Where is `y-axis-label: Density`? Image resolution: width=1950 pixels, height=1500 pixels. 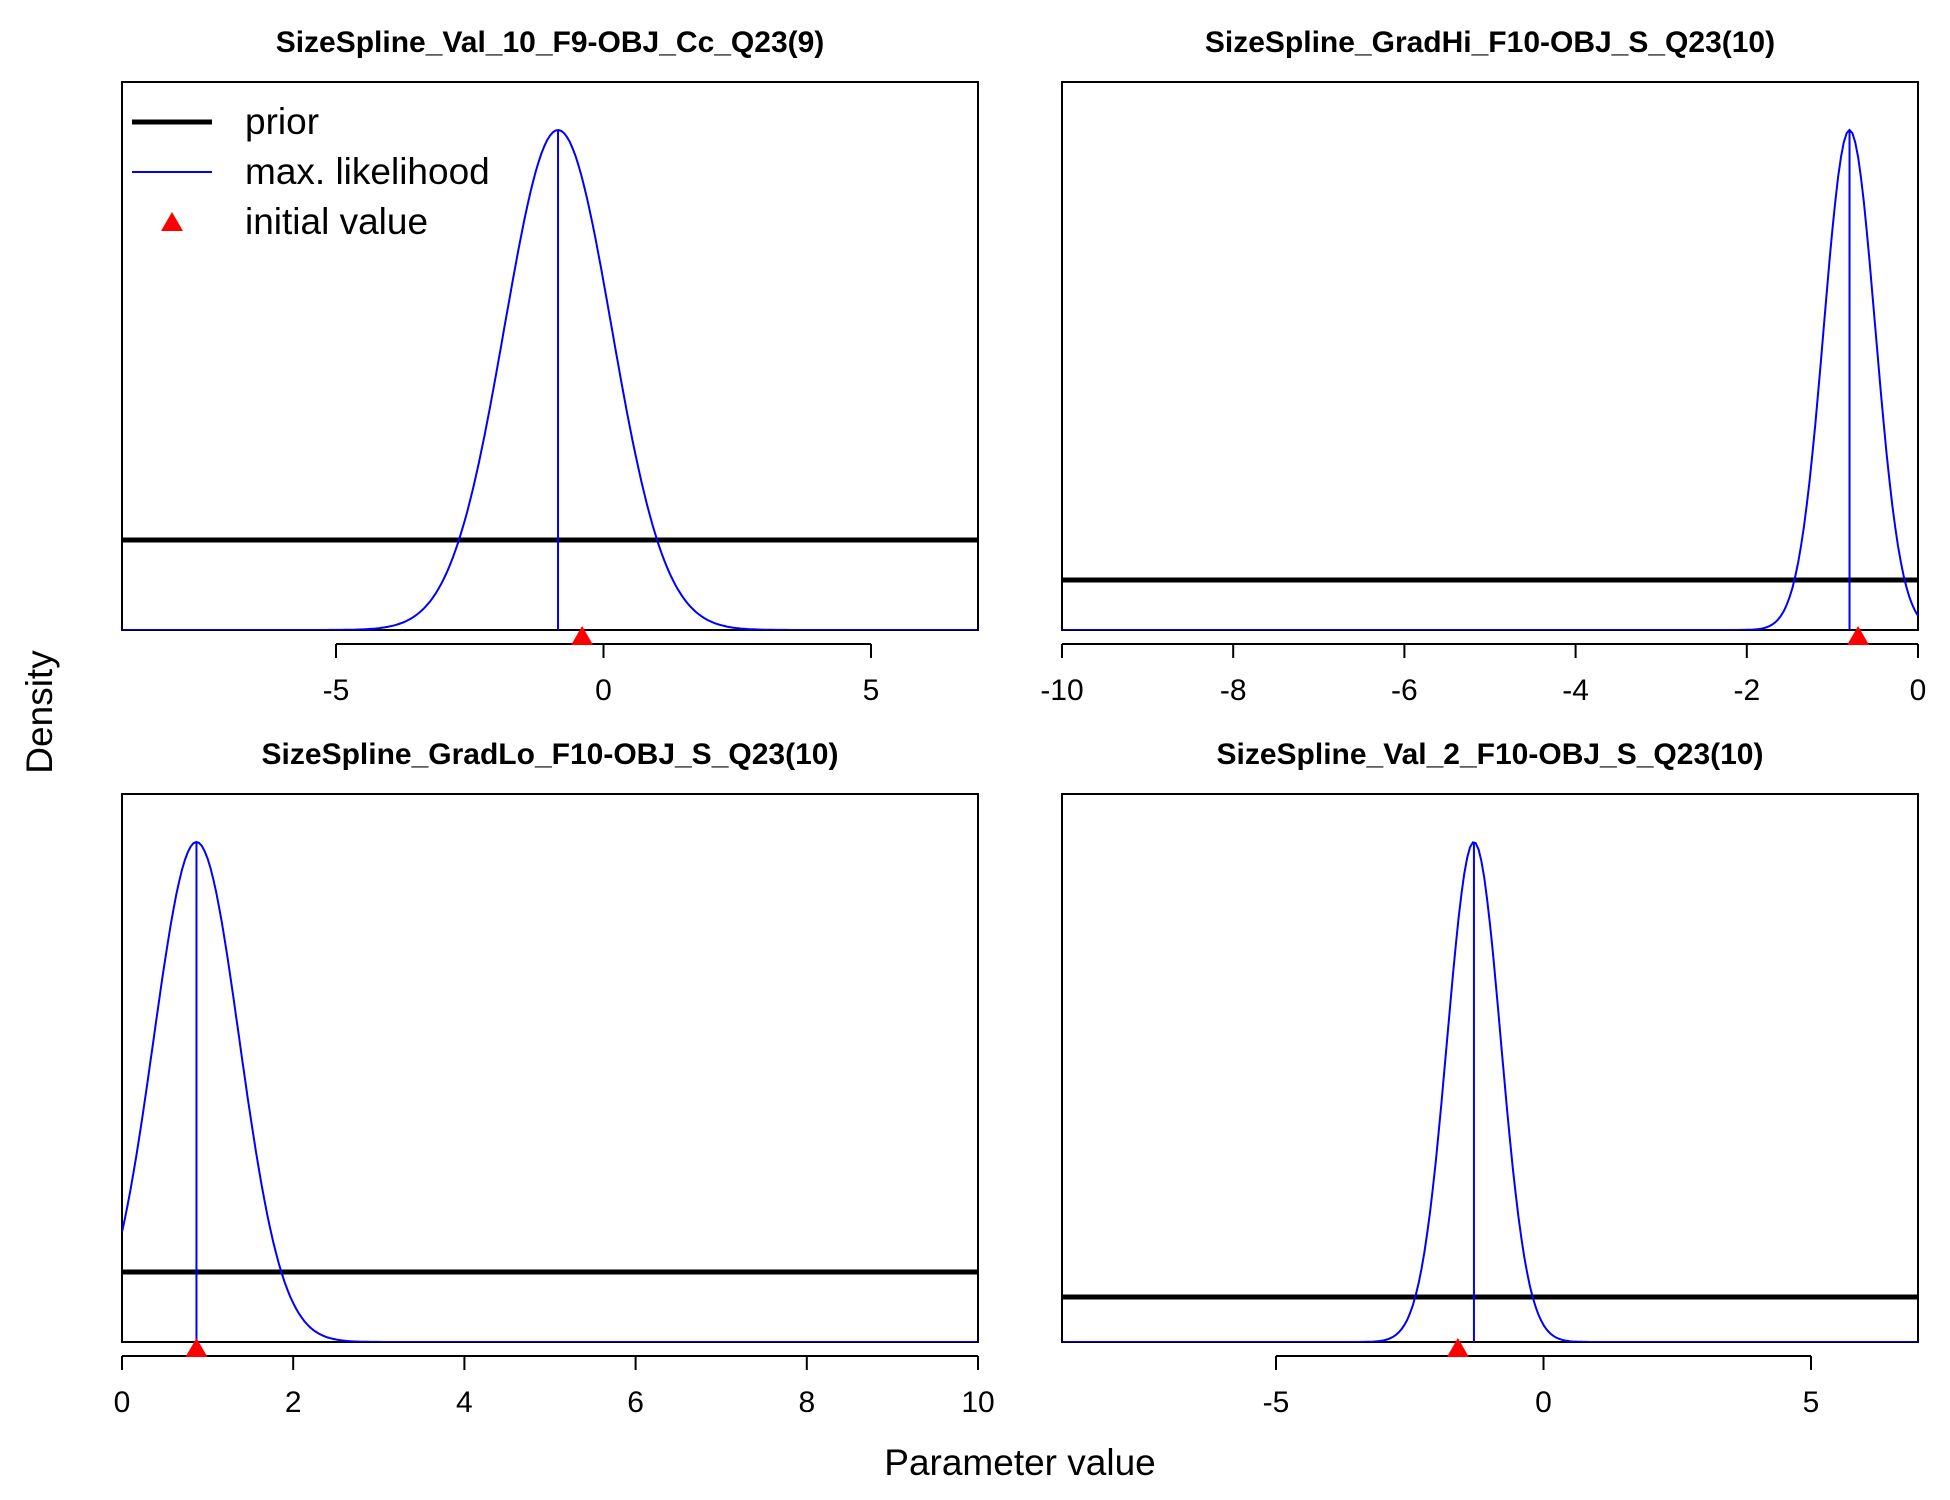 y-axis-label: Density is located at coordinates (39, 712).